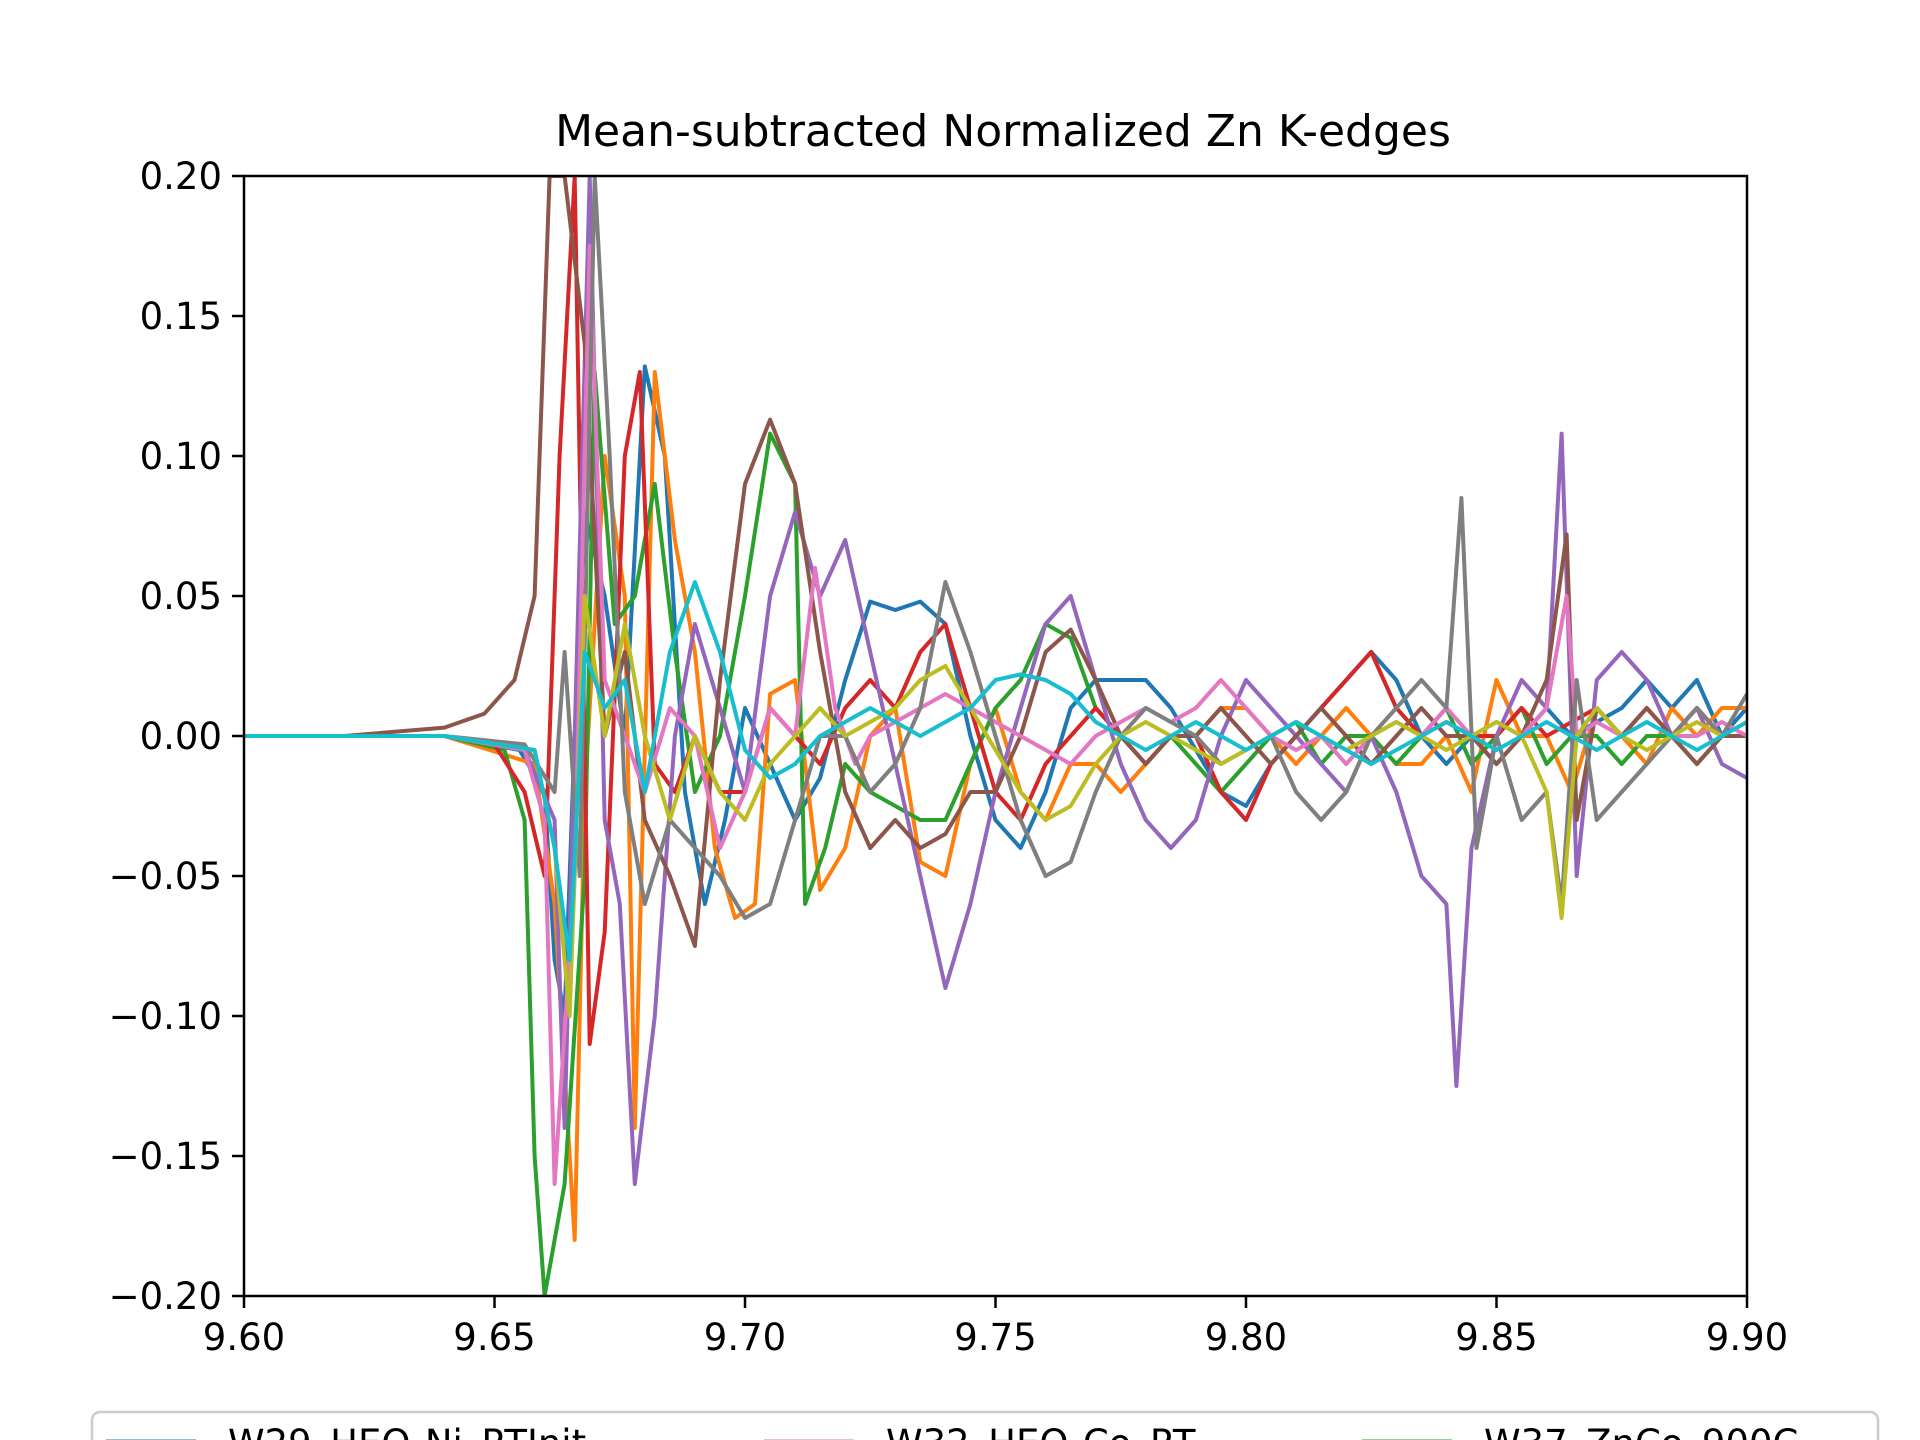 This screenshot has width=1920, height=1440. I want to click on y-tick-label: 0.15, so click(181, 316).